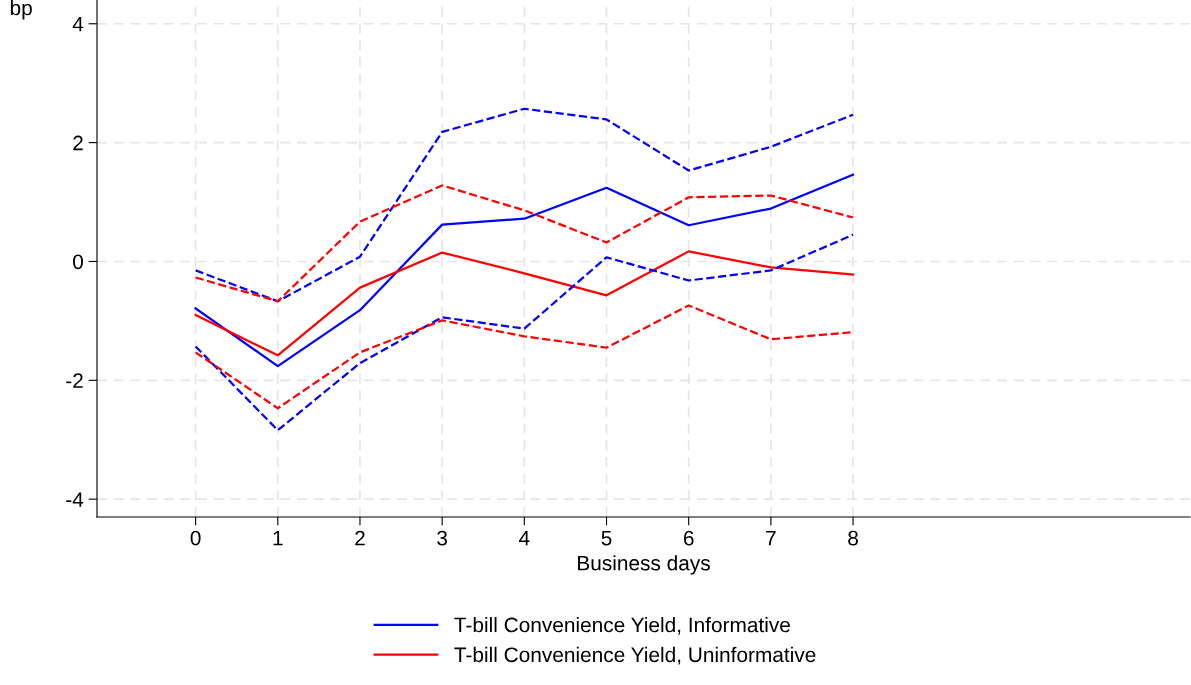  Describe the element at coordinates (360, 538) in the screenshot. I see `x-tick-label: 2` at that location.